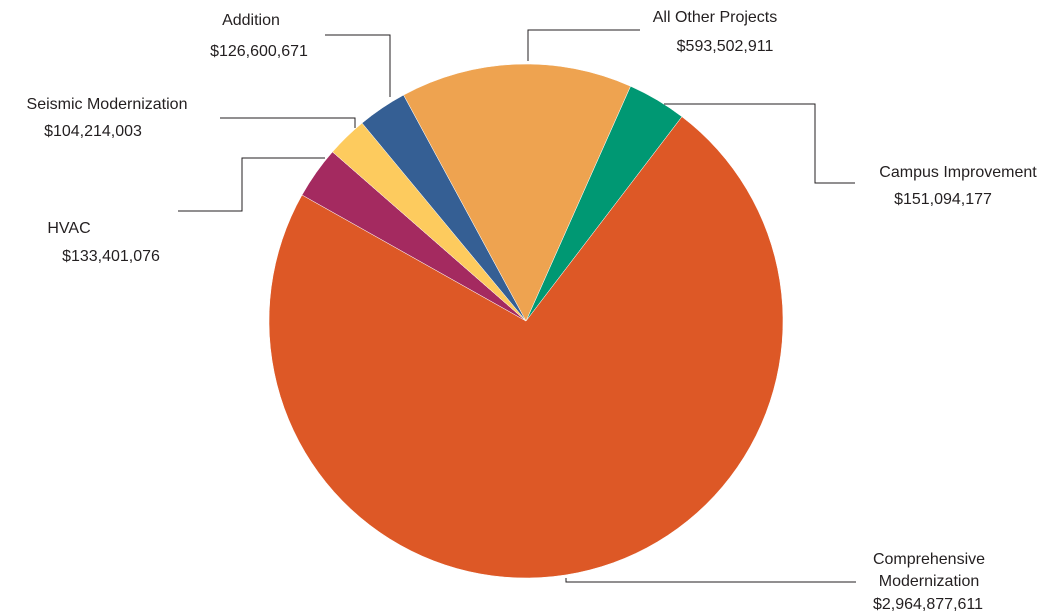 The image size is (1060, 615). I want to click on leader-comprehensive-modernization, so click(710, 580).